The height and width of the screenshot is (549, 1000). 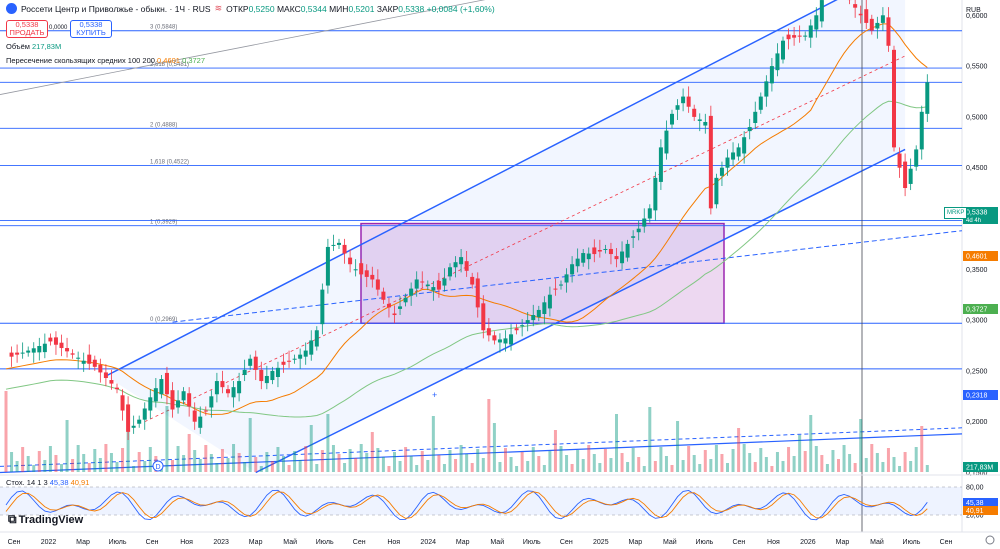 I want to click on buy-button: 0,5338 КУПИТЬ, so click(x=91, y=29).